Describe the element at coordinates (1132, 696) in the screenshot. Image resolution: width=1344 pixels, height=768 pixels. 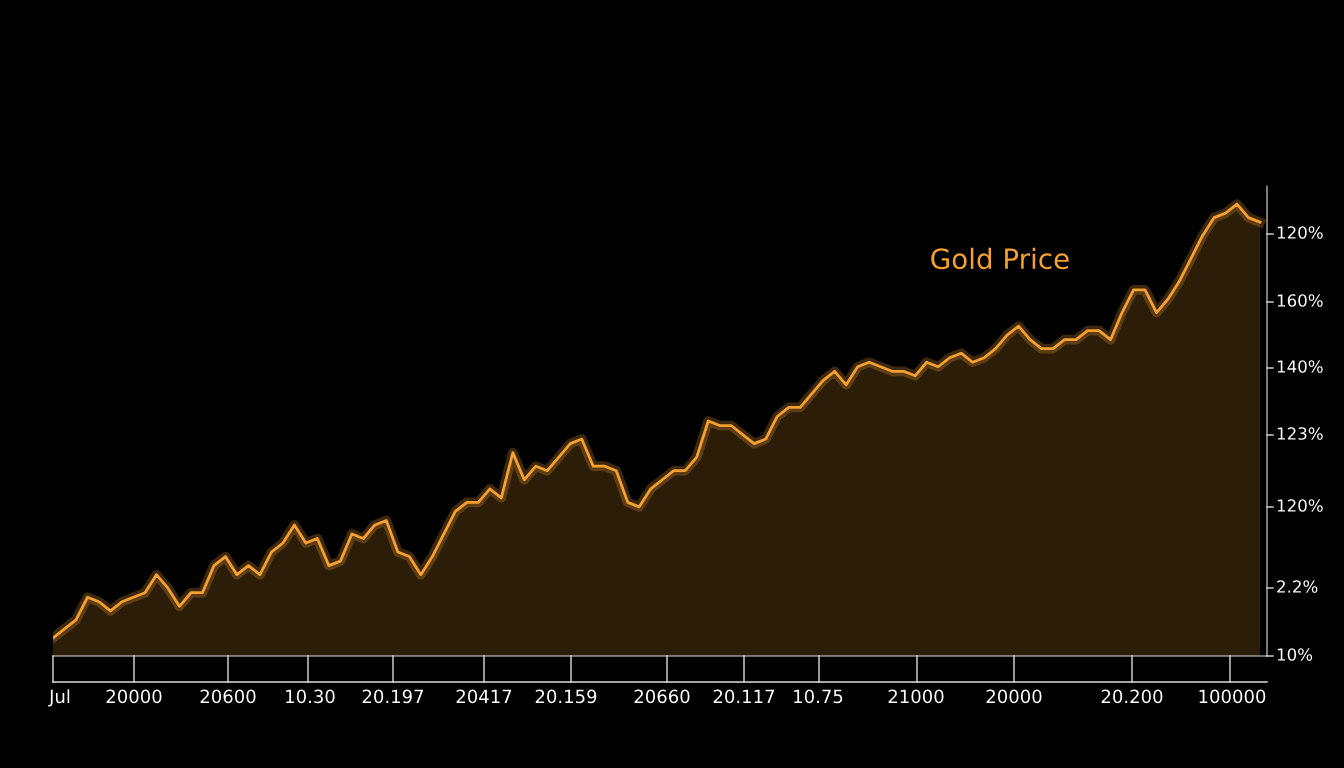
I see `text: 20.200` at that location.